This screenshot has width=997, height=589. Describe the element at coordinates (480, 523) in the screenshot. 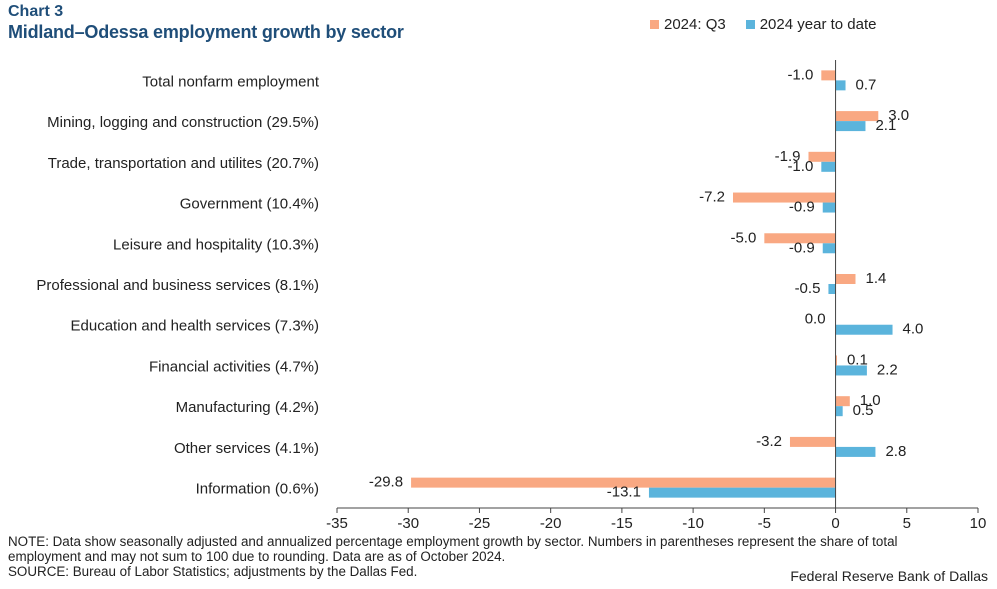

I see `x-tick-label: -25` at that location.